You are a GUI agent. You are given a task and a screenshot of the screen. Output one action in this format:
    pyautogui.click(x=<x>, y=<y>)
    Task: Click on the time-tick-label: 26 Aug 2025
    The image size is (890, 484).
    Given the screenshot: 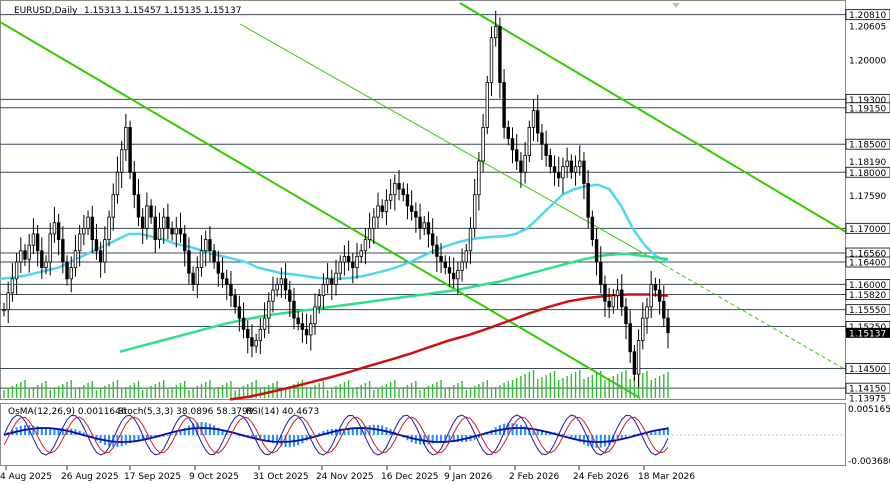 What is the action you would take?
    pyautogui.click(x=90, y=477)
    